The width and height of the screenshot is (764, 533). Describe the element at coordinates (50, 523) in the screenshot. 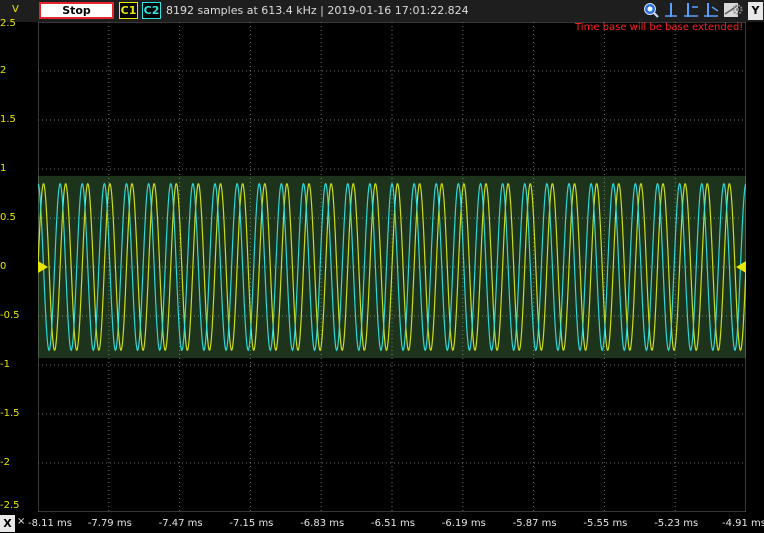

I see `x-tick-label: -8.11 ms` at that location.